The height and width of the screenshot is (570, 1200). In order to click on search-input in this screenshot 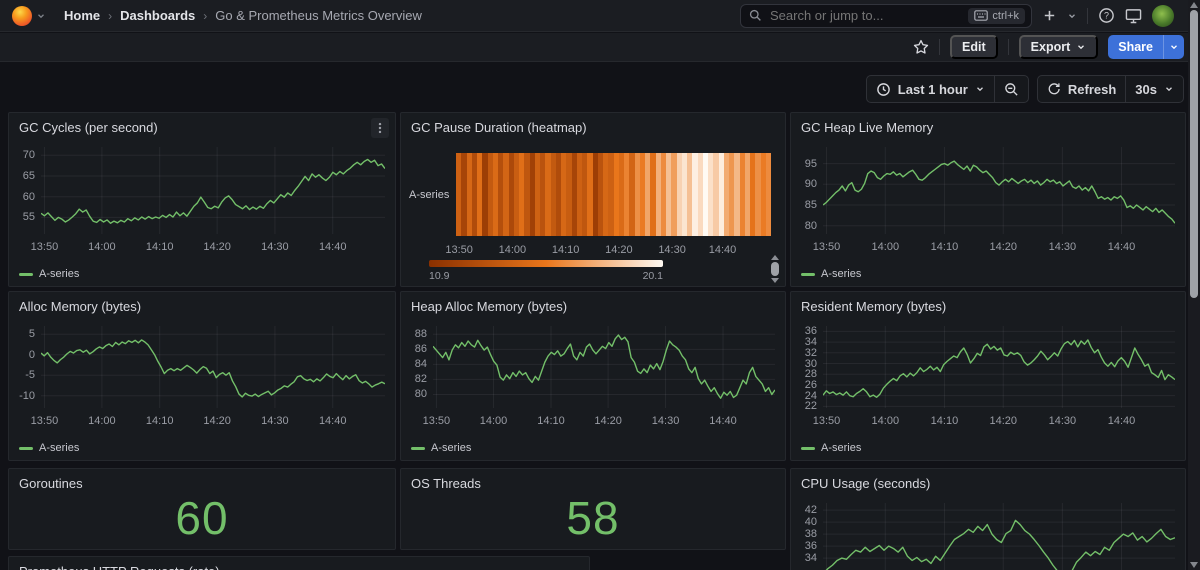, I will do `click(865, 15)`.